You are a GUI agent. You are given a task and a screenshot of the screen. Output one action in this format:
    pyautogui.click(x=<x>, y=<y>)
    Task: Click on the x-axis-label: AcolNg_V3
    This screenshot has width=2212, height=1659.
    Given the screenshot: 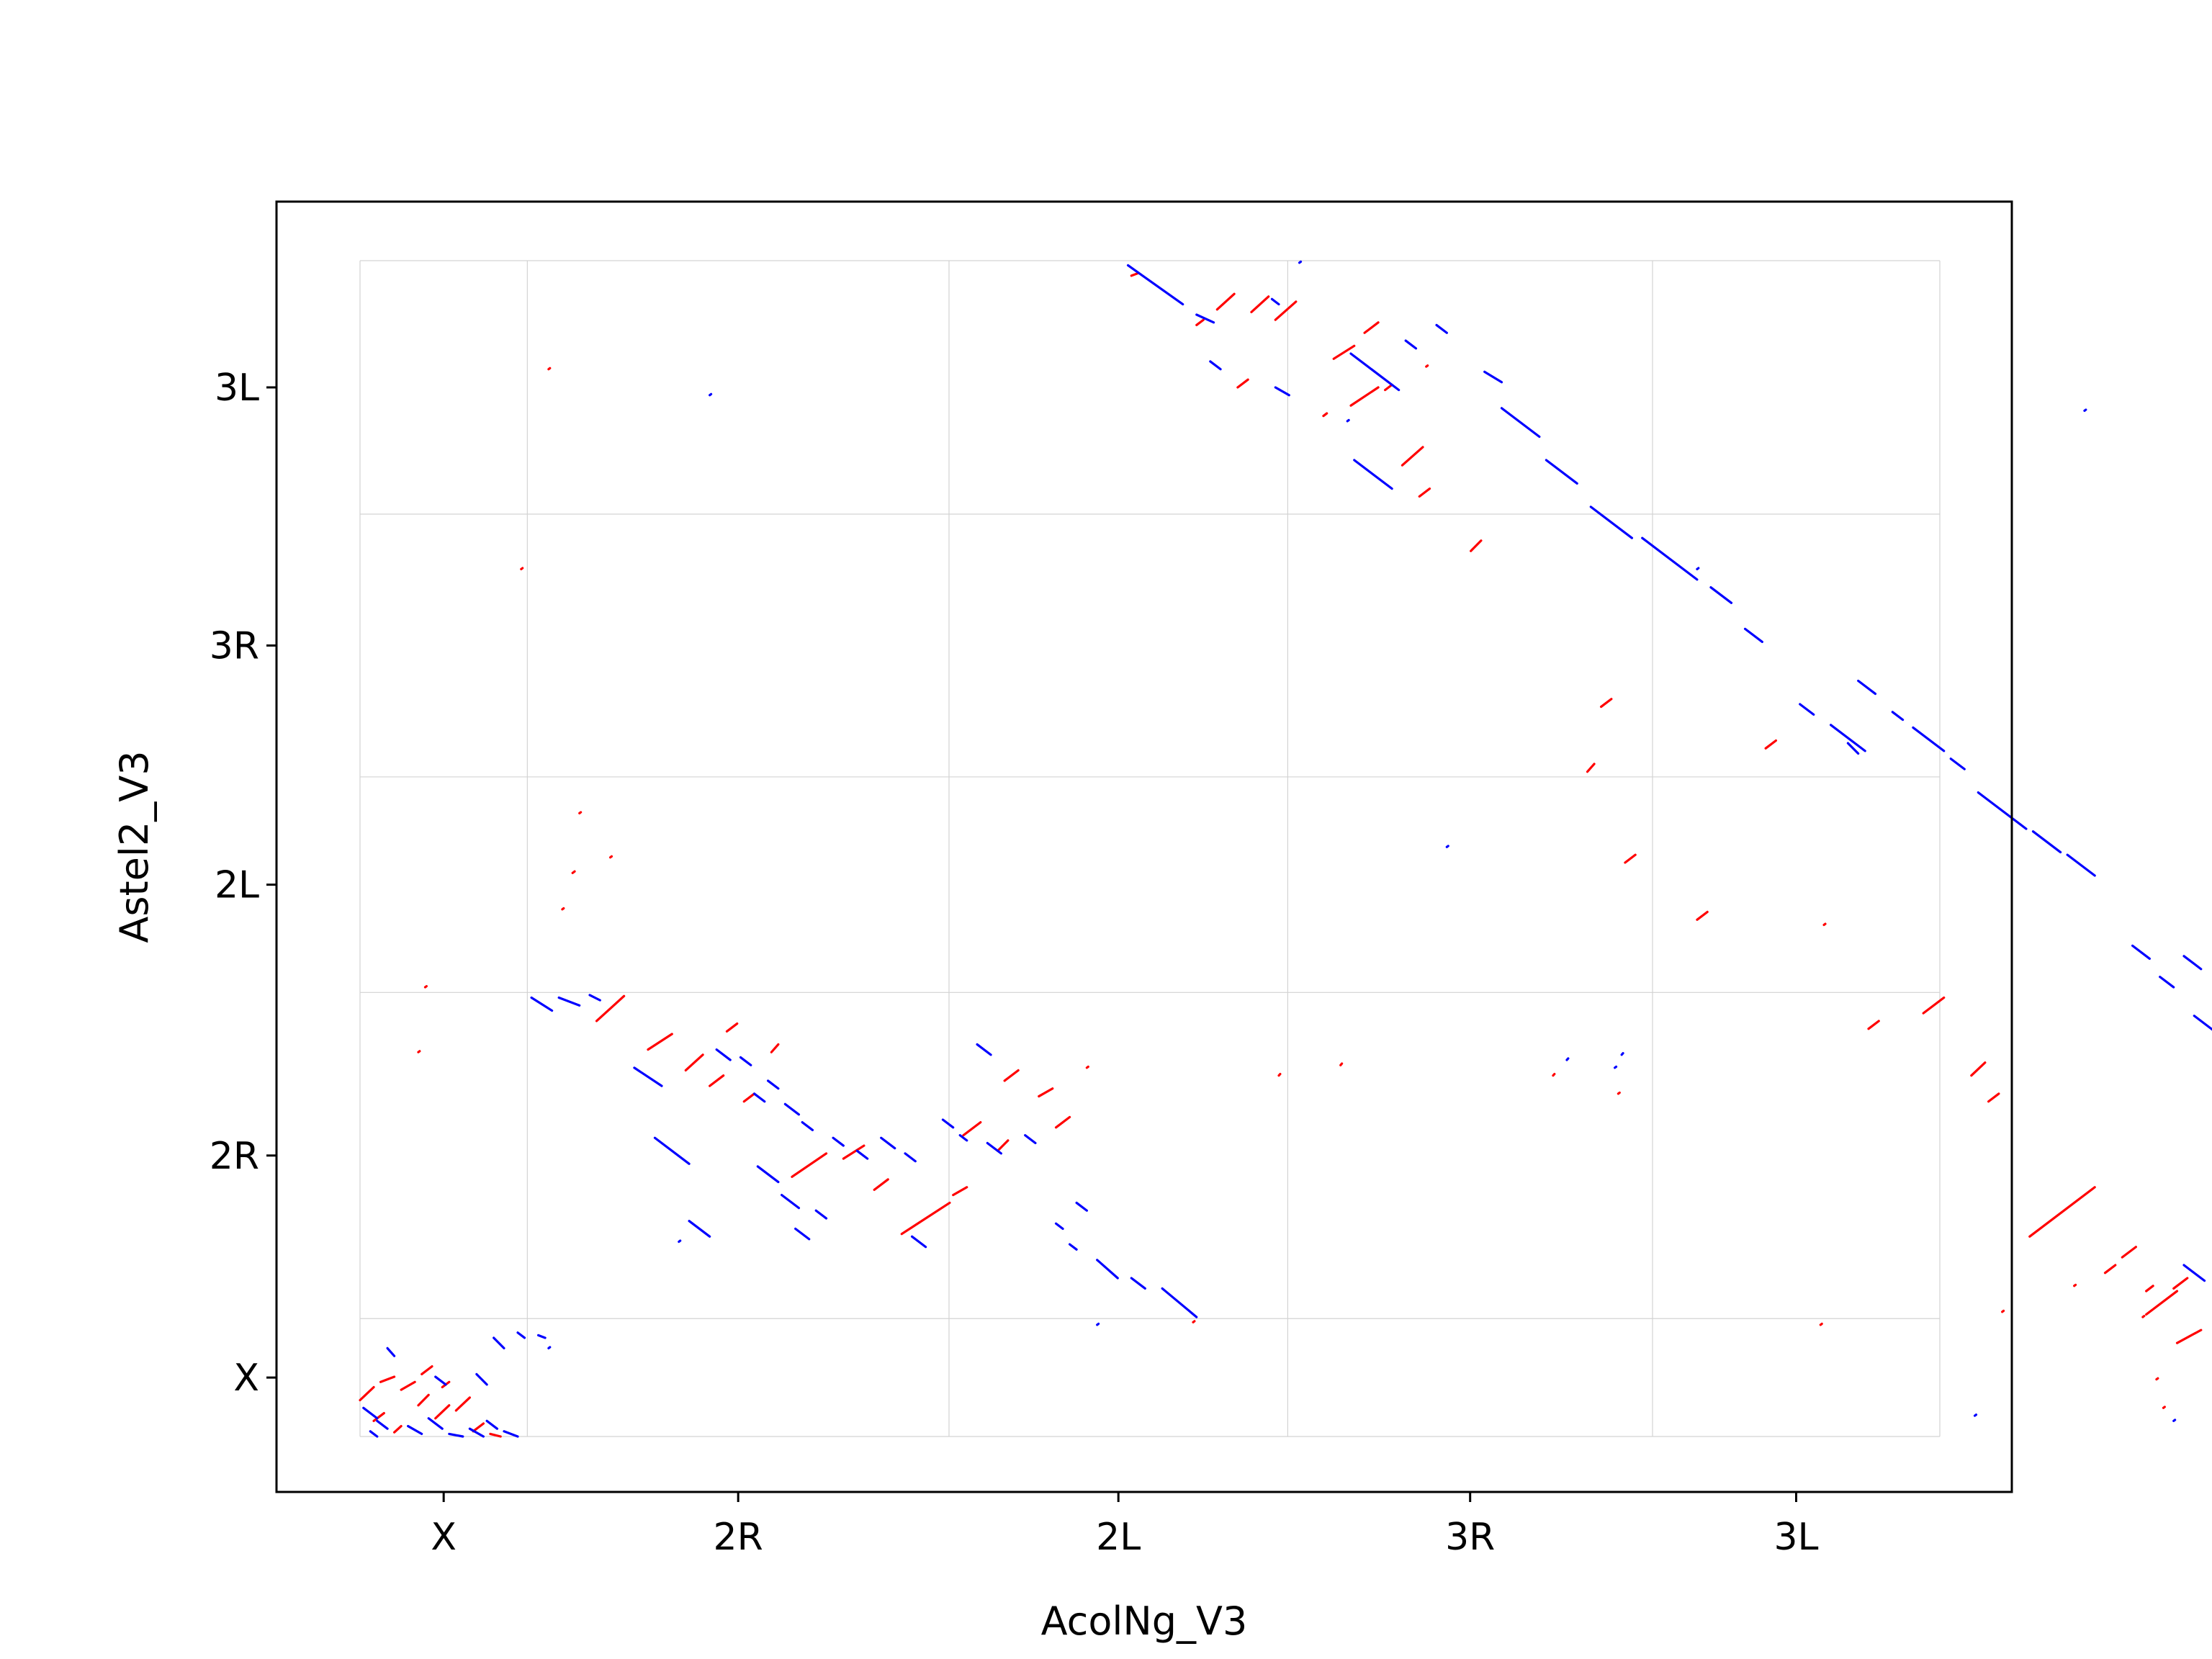 What is the action you would take?
    pyautogui.click(x=1144, y=1622)
    